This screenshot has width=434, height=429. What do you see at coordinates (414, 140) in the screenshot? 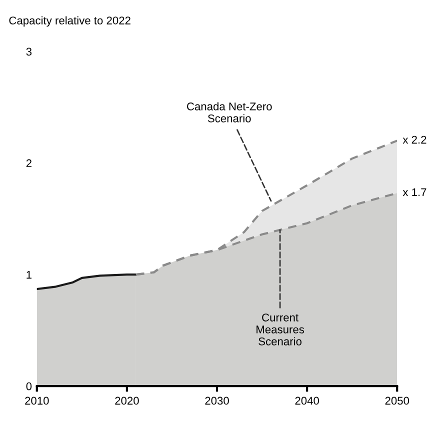
I see `annotation: x 2.2` at bounding box center [414, 140].